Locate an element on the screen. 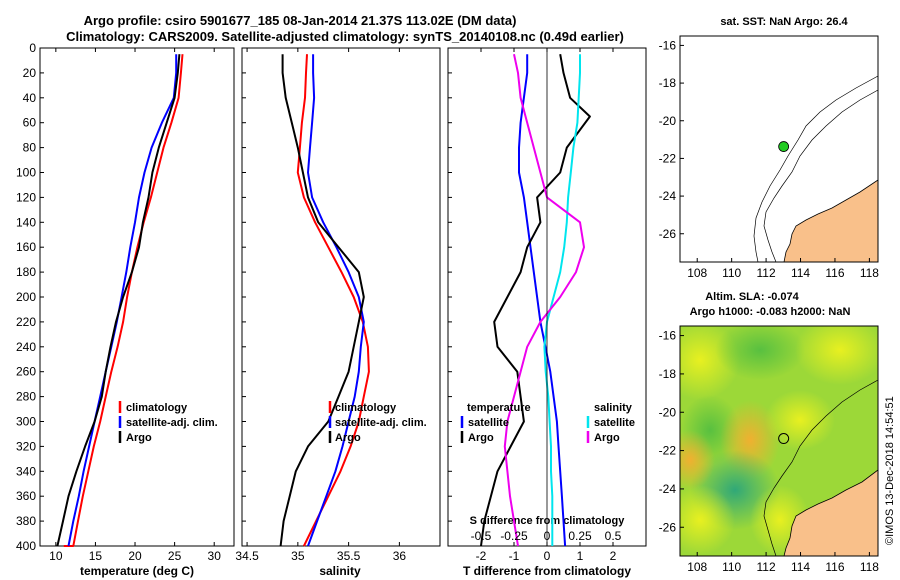 This screenshot has height=580, width=900. t-difference-axis-label: T difference from climatology is located at coordinates (547, 571).